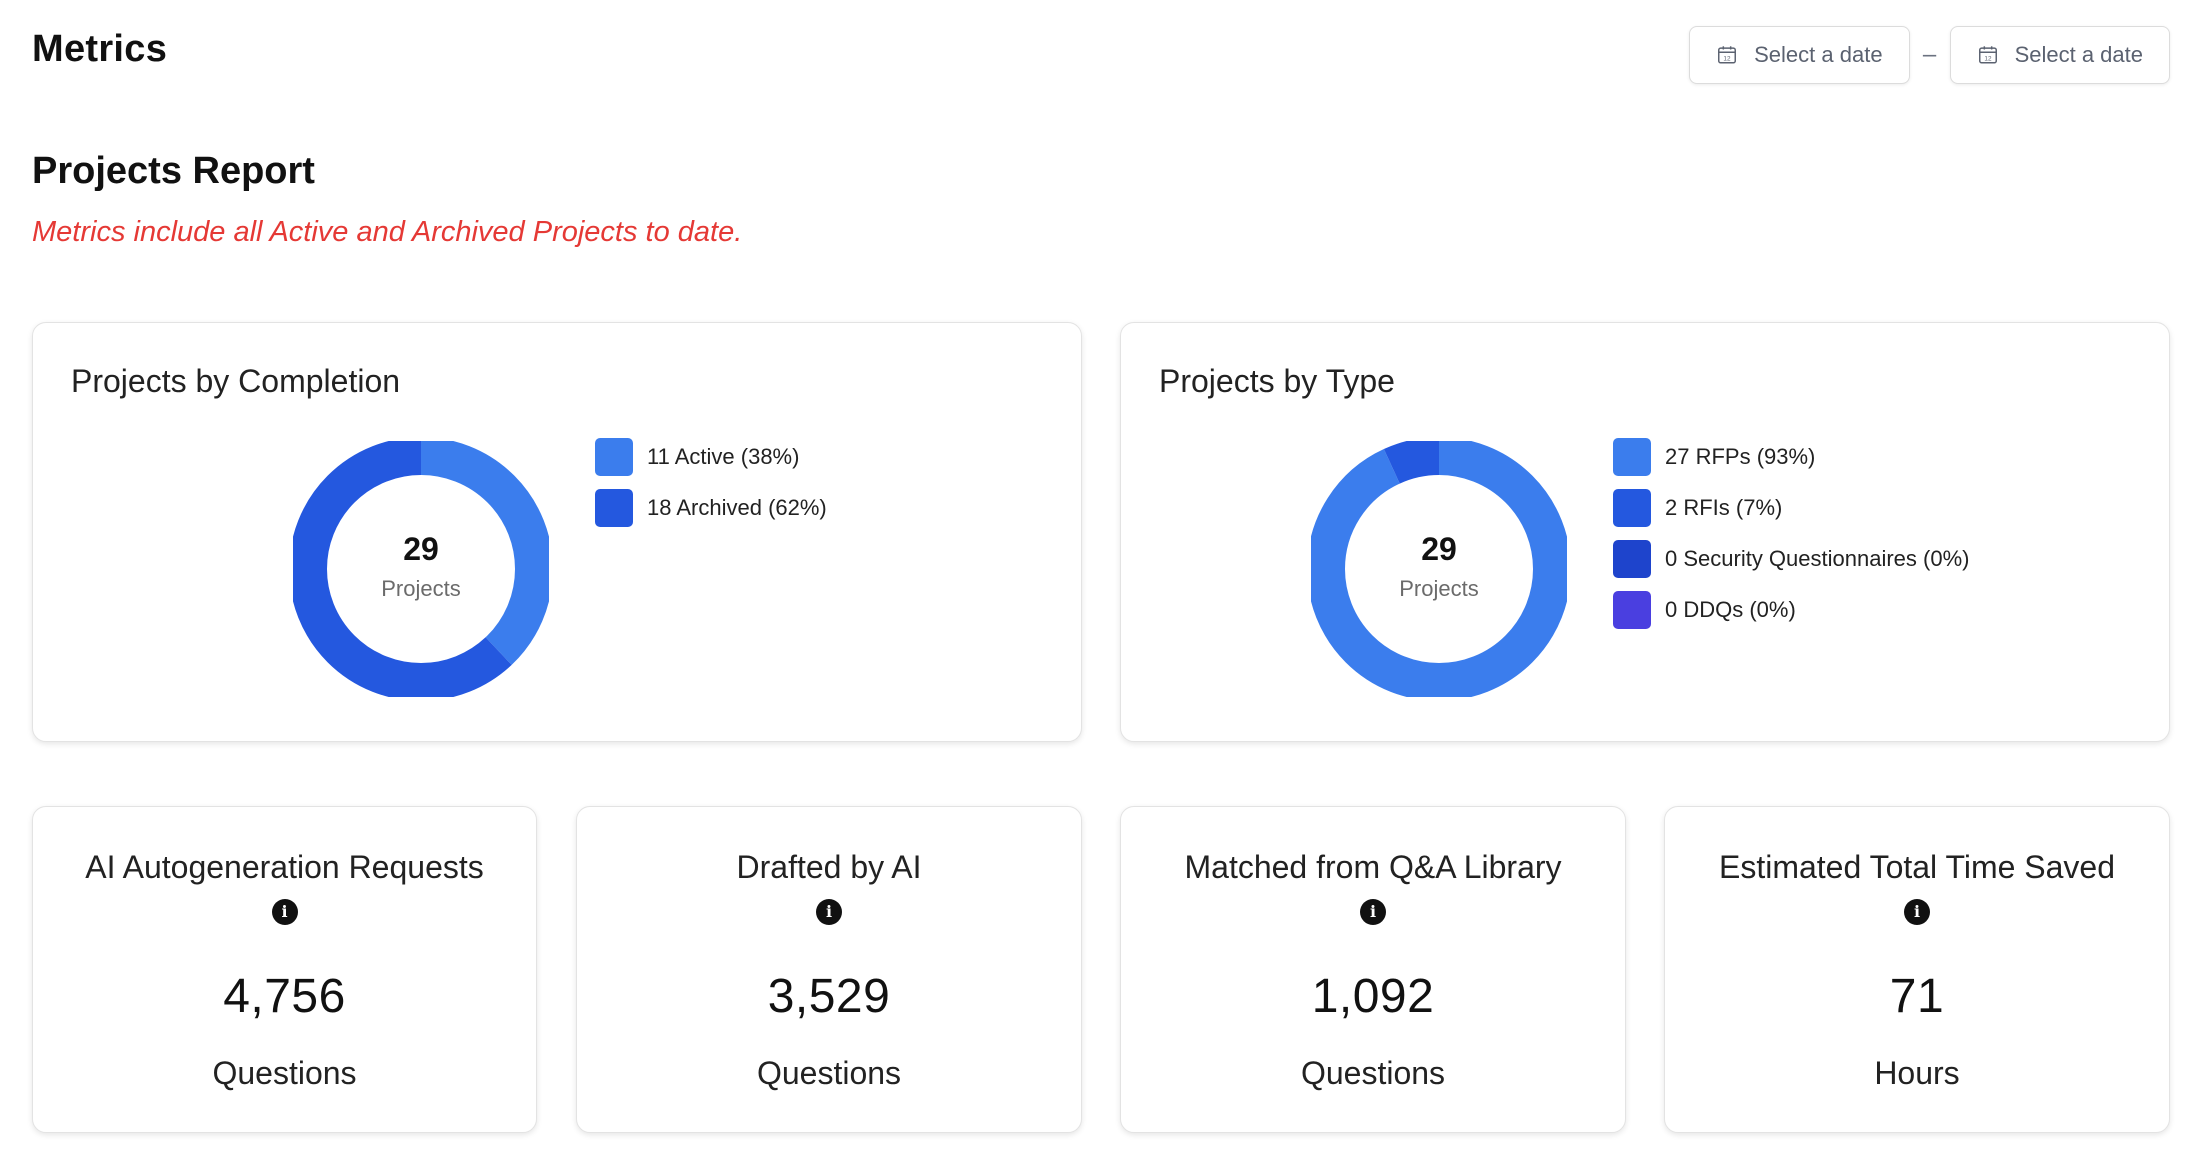 This screenshot has height=1174, width=2194. I want to click on type-donut: 29 Projects, so click(1439, 569).